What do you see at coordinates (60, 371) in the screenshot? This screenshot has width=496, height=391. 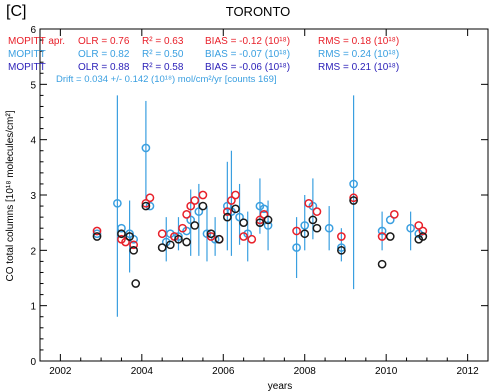 I see `x-tick-label: 2002` at bounding box center [60, 371].